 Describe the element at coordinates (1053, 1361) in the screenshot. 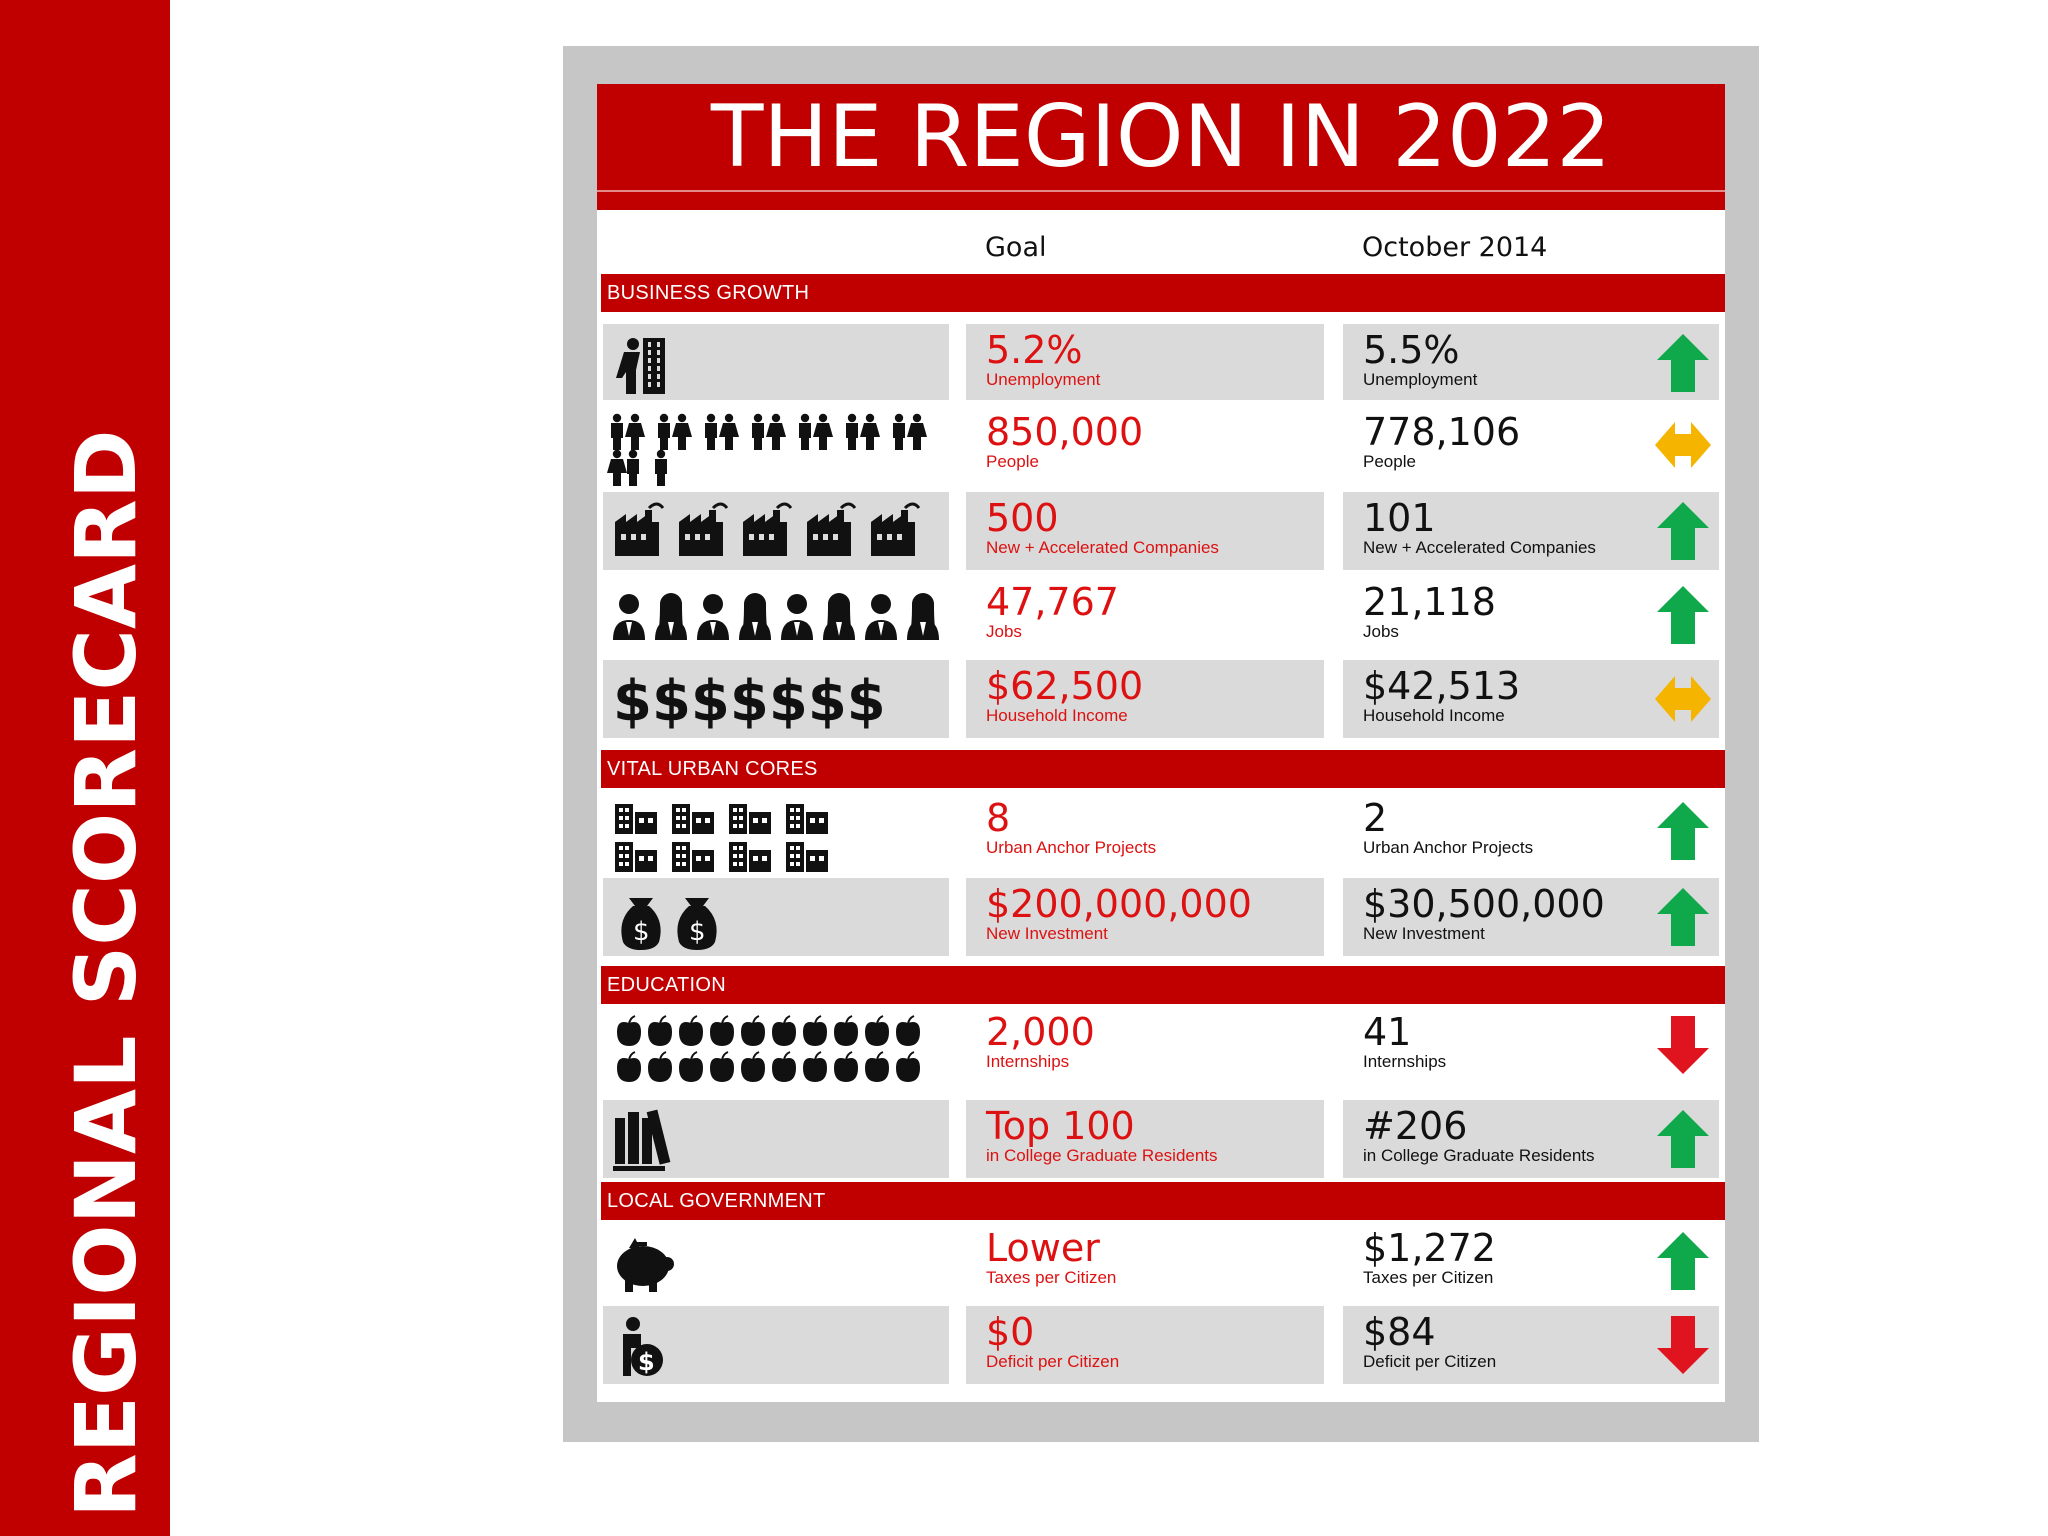

I see `goal-label: Deficit per Citizen` at that location.